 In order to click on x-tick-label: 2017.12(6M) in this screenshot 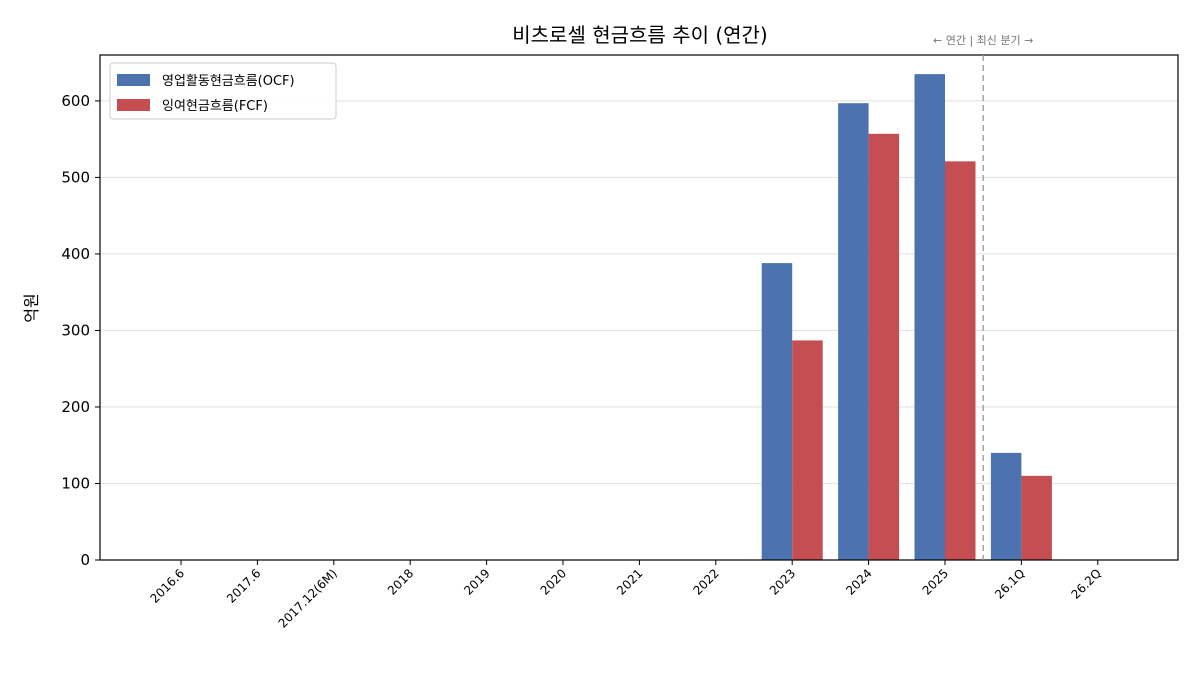, I will do `click(308, 598)`.